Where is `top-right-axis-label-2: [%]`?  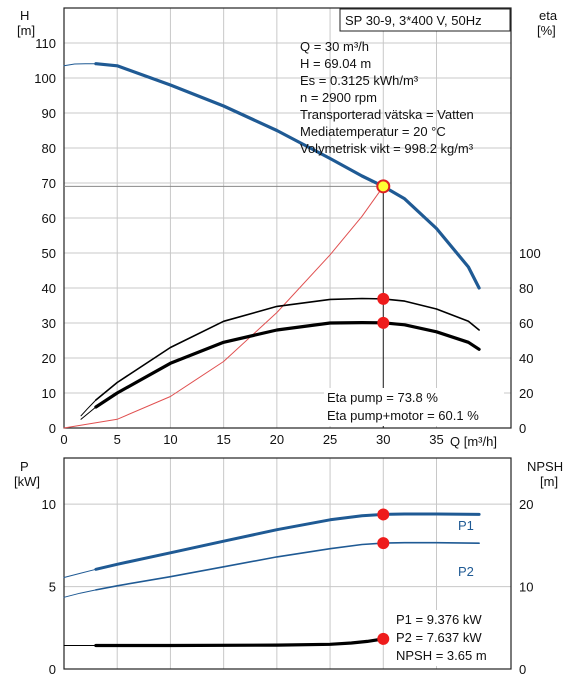 top-right-axis-label-2: [%] is located at coordinates (546, 30).